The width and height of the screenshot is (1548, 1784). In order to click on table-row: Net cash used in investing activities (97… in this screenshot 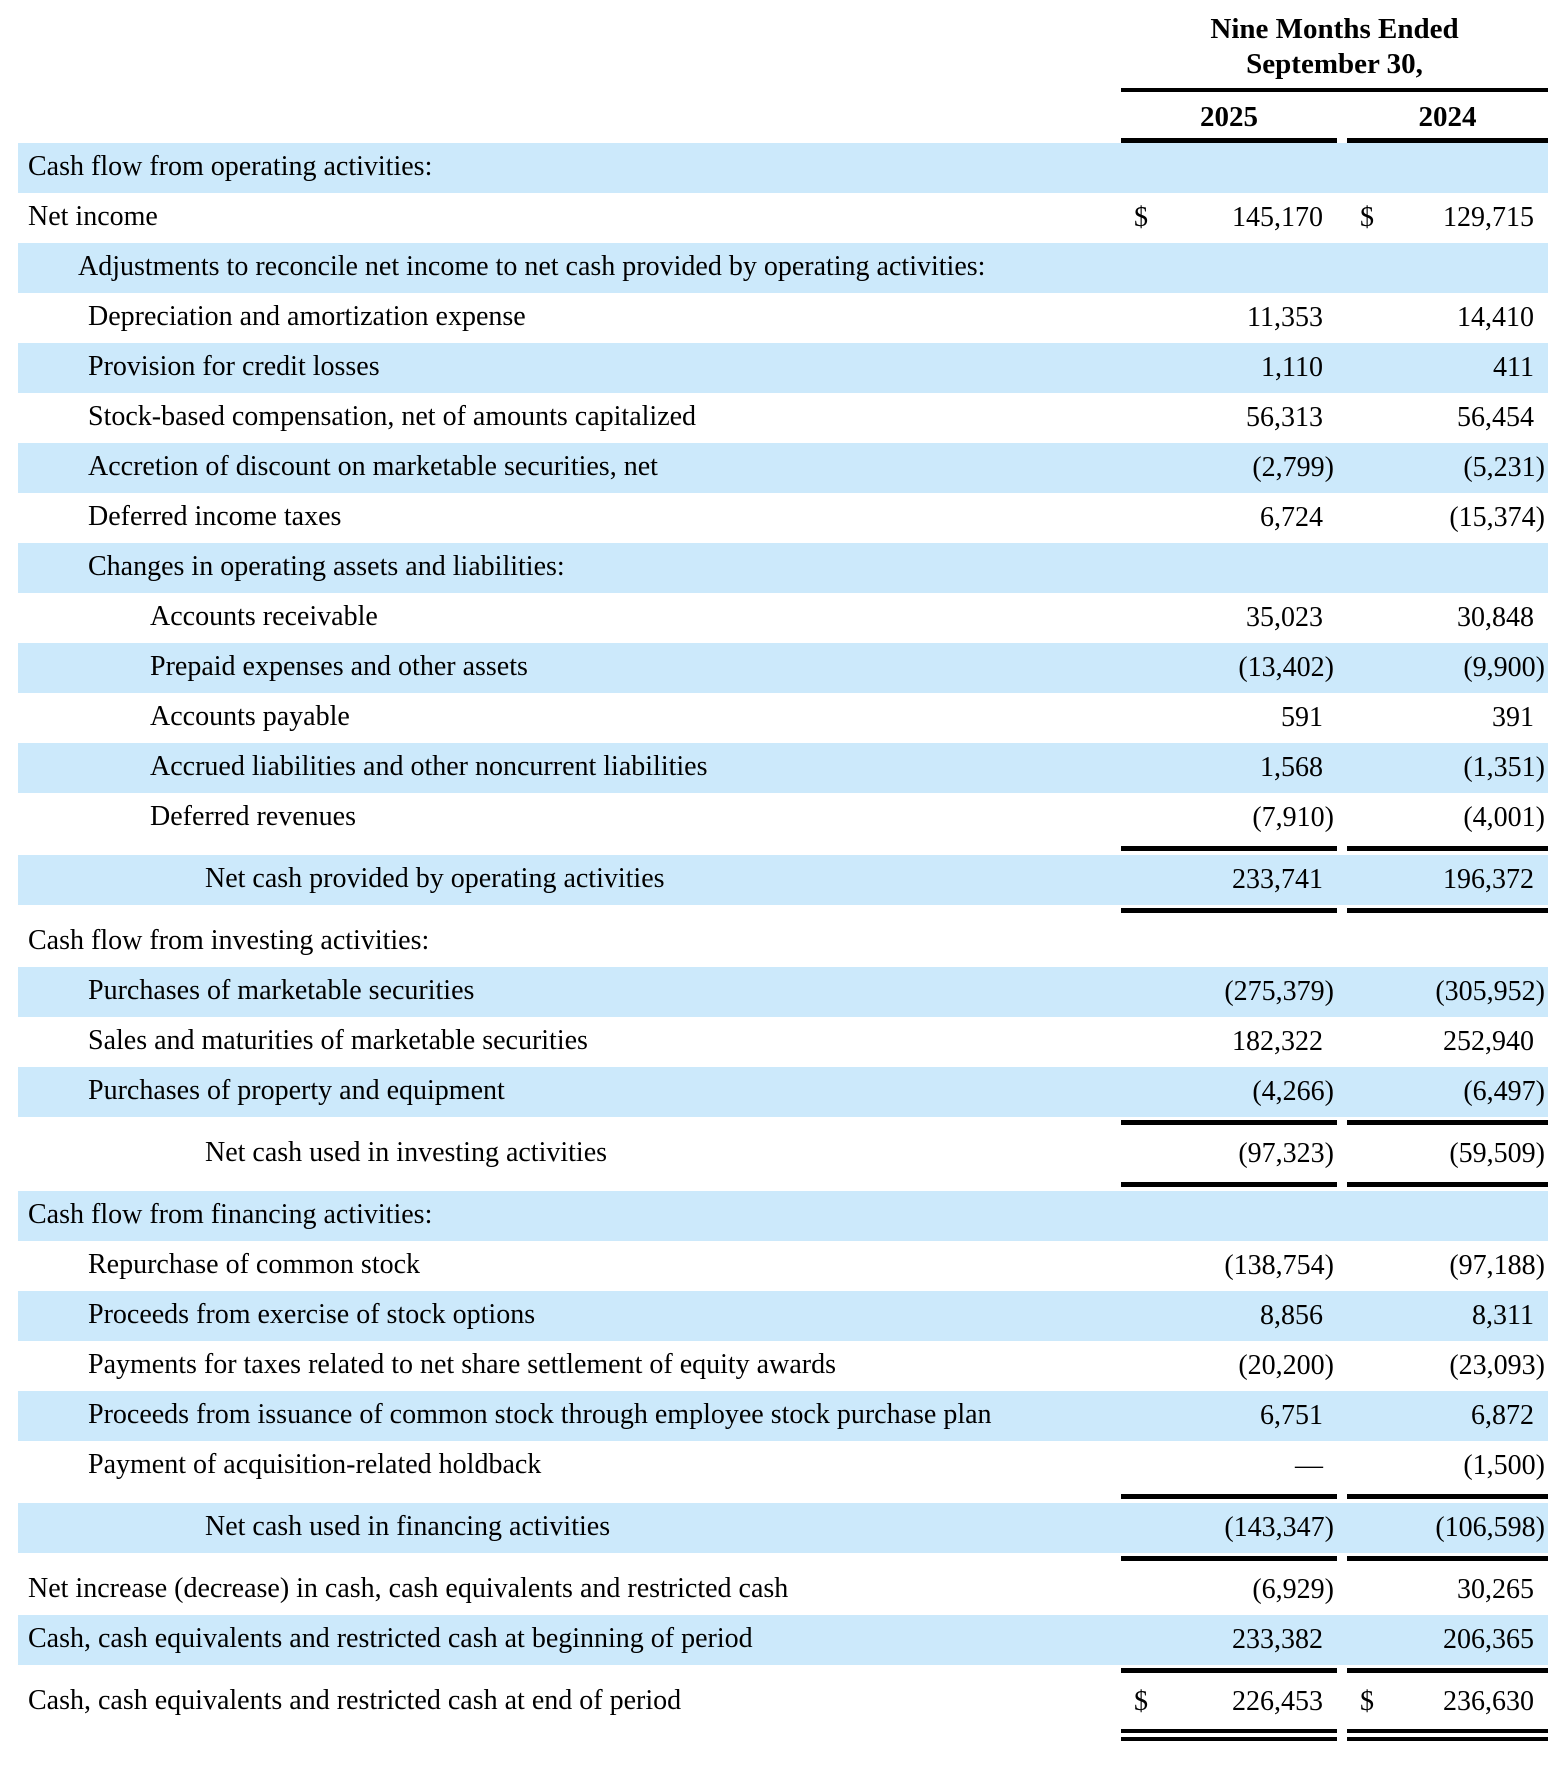, I will do `click(783, 1154)`.